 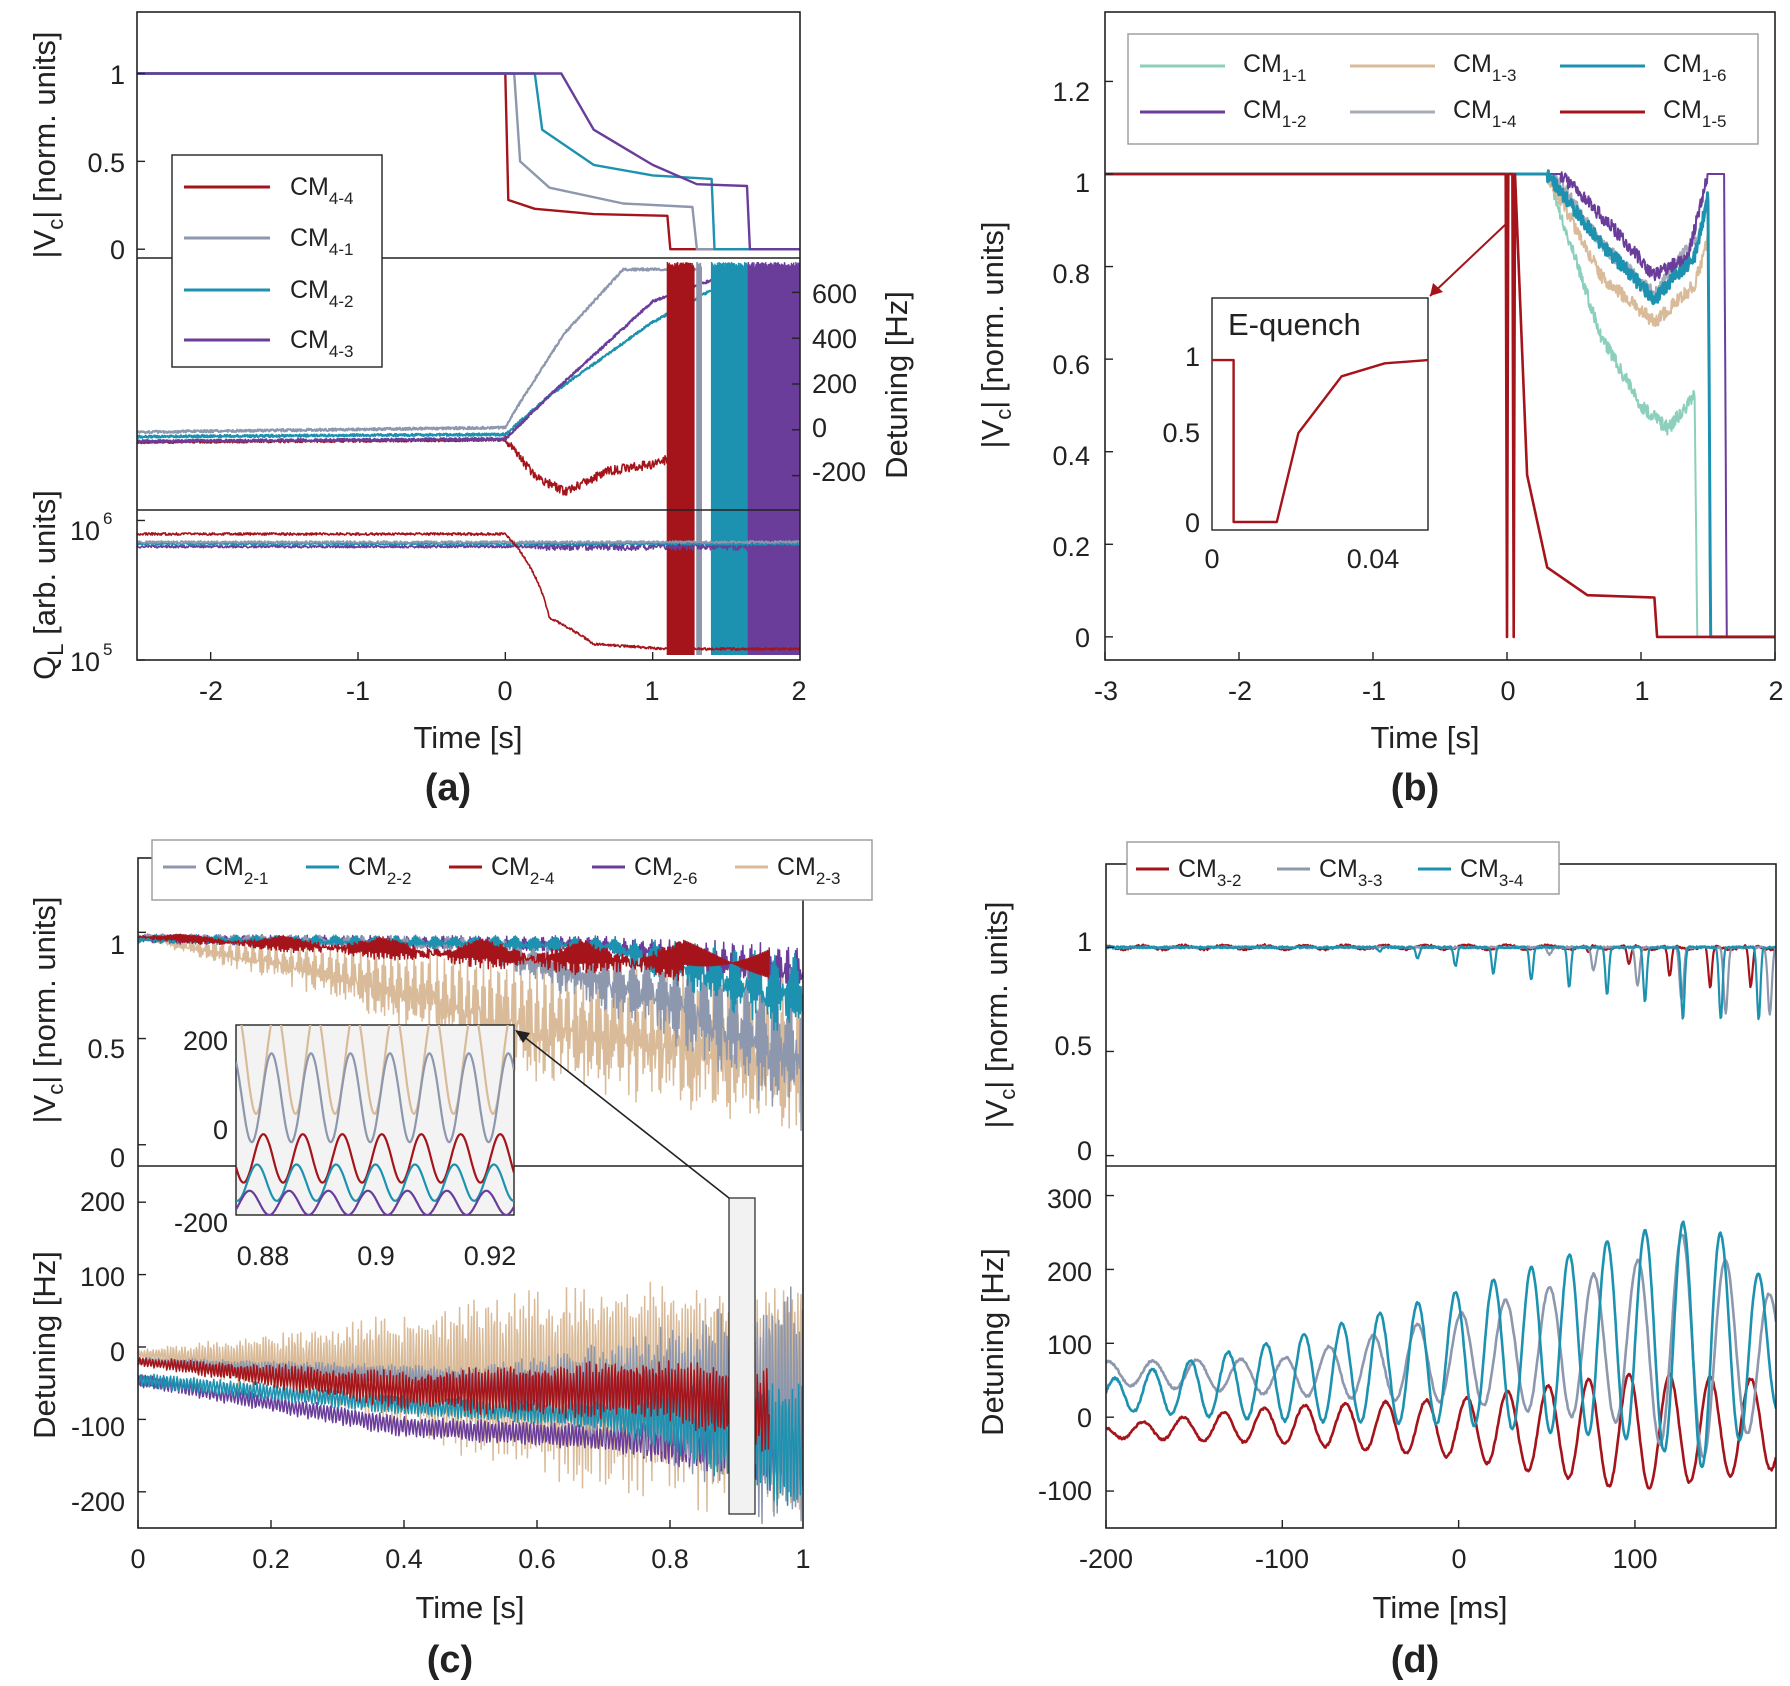 I want to click on d-ytick-vc: 0.5, so click(x=1073, y=1046).